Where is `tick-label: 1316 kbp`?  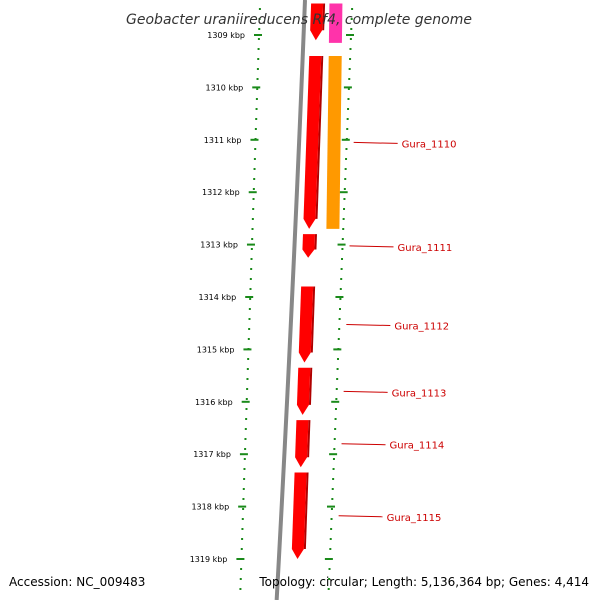 tick-label: 1316 kbp is located at coordinates (214, 402).